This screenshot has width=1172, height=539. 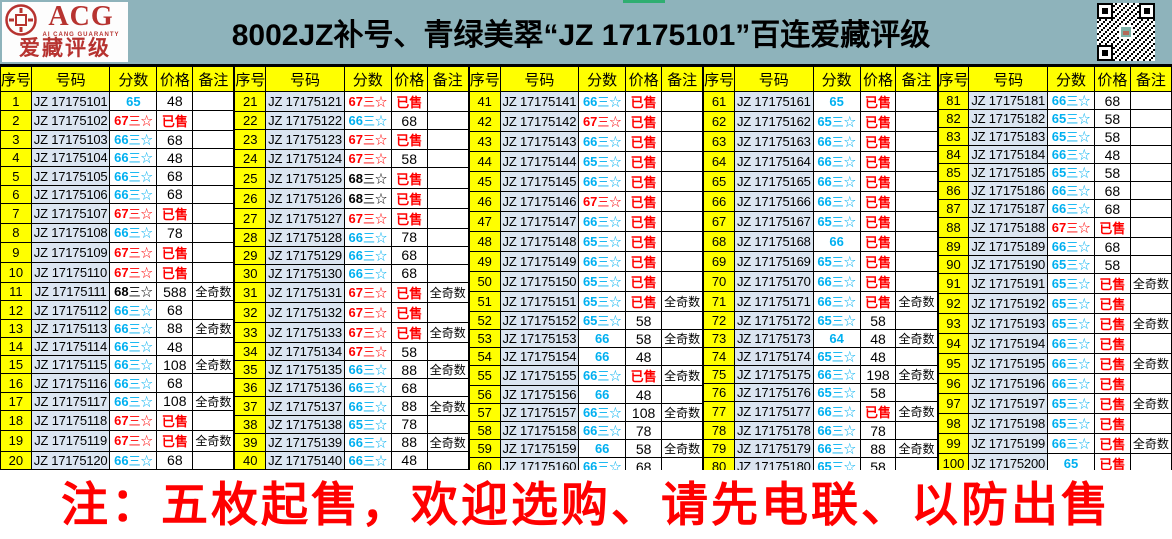 What do you see at coordinates (250, 352) in the screenshot?
I see `serial-cell: 34` at bounding box center [250, 352].